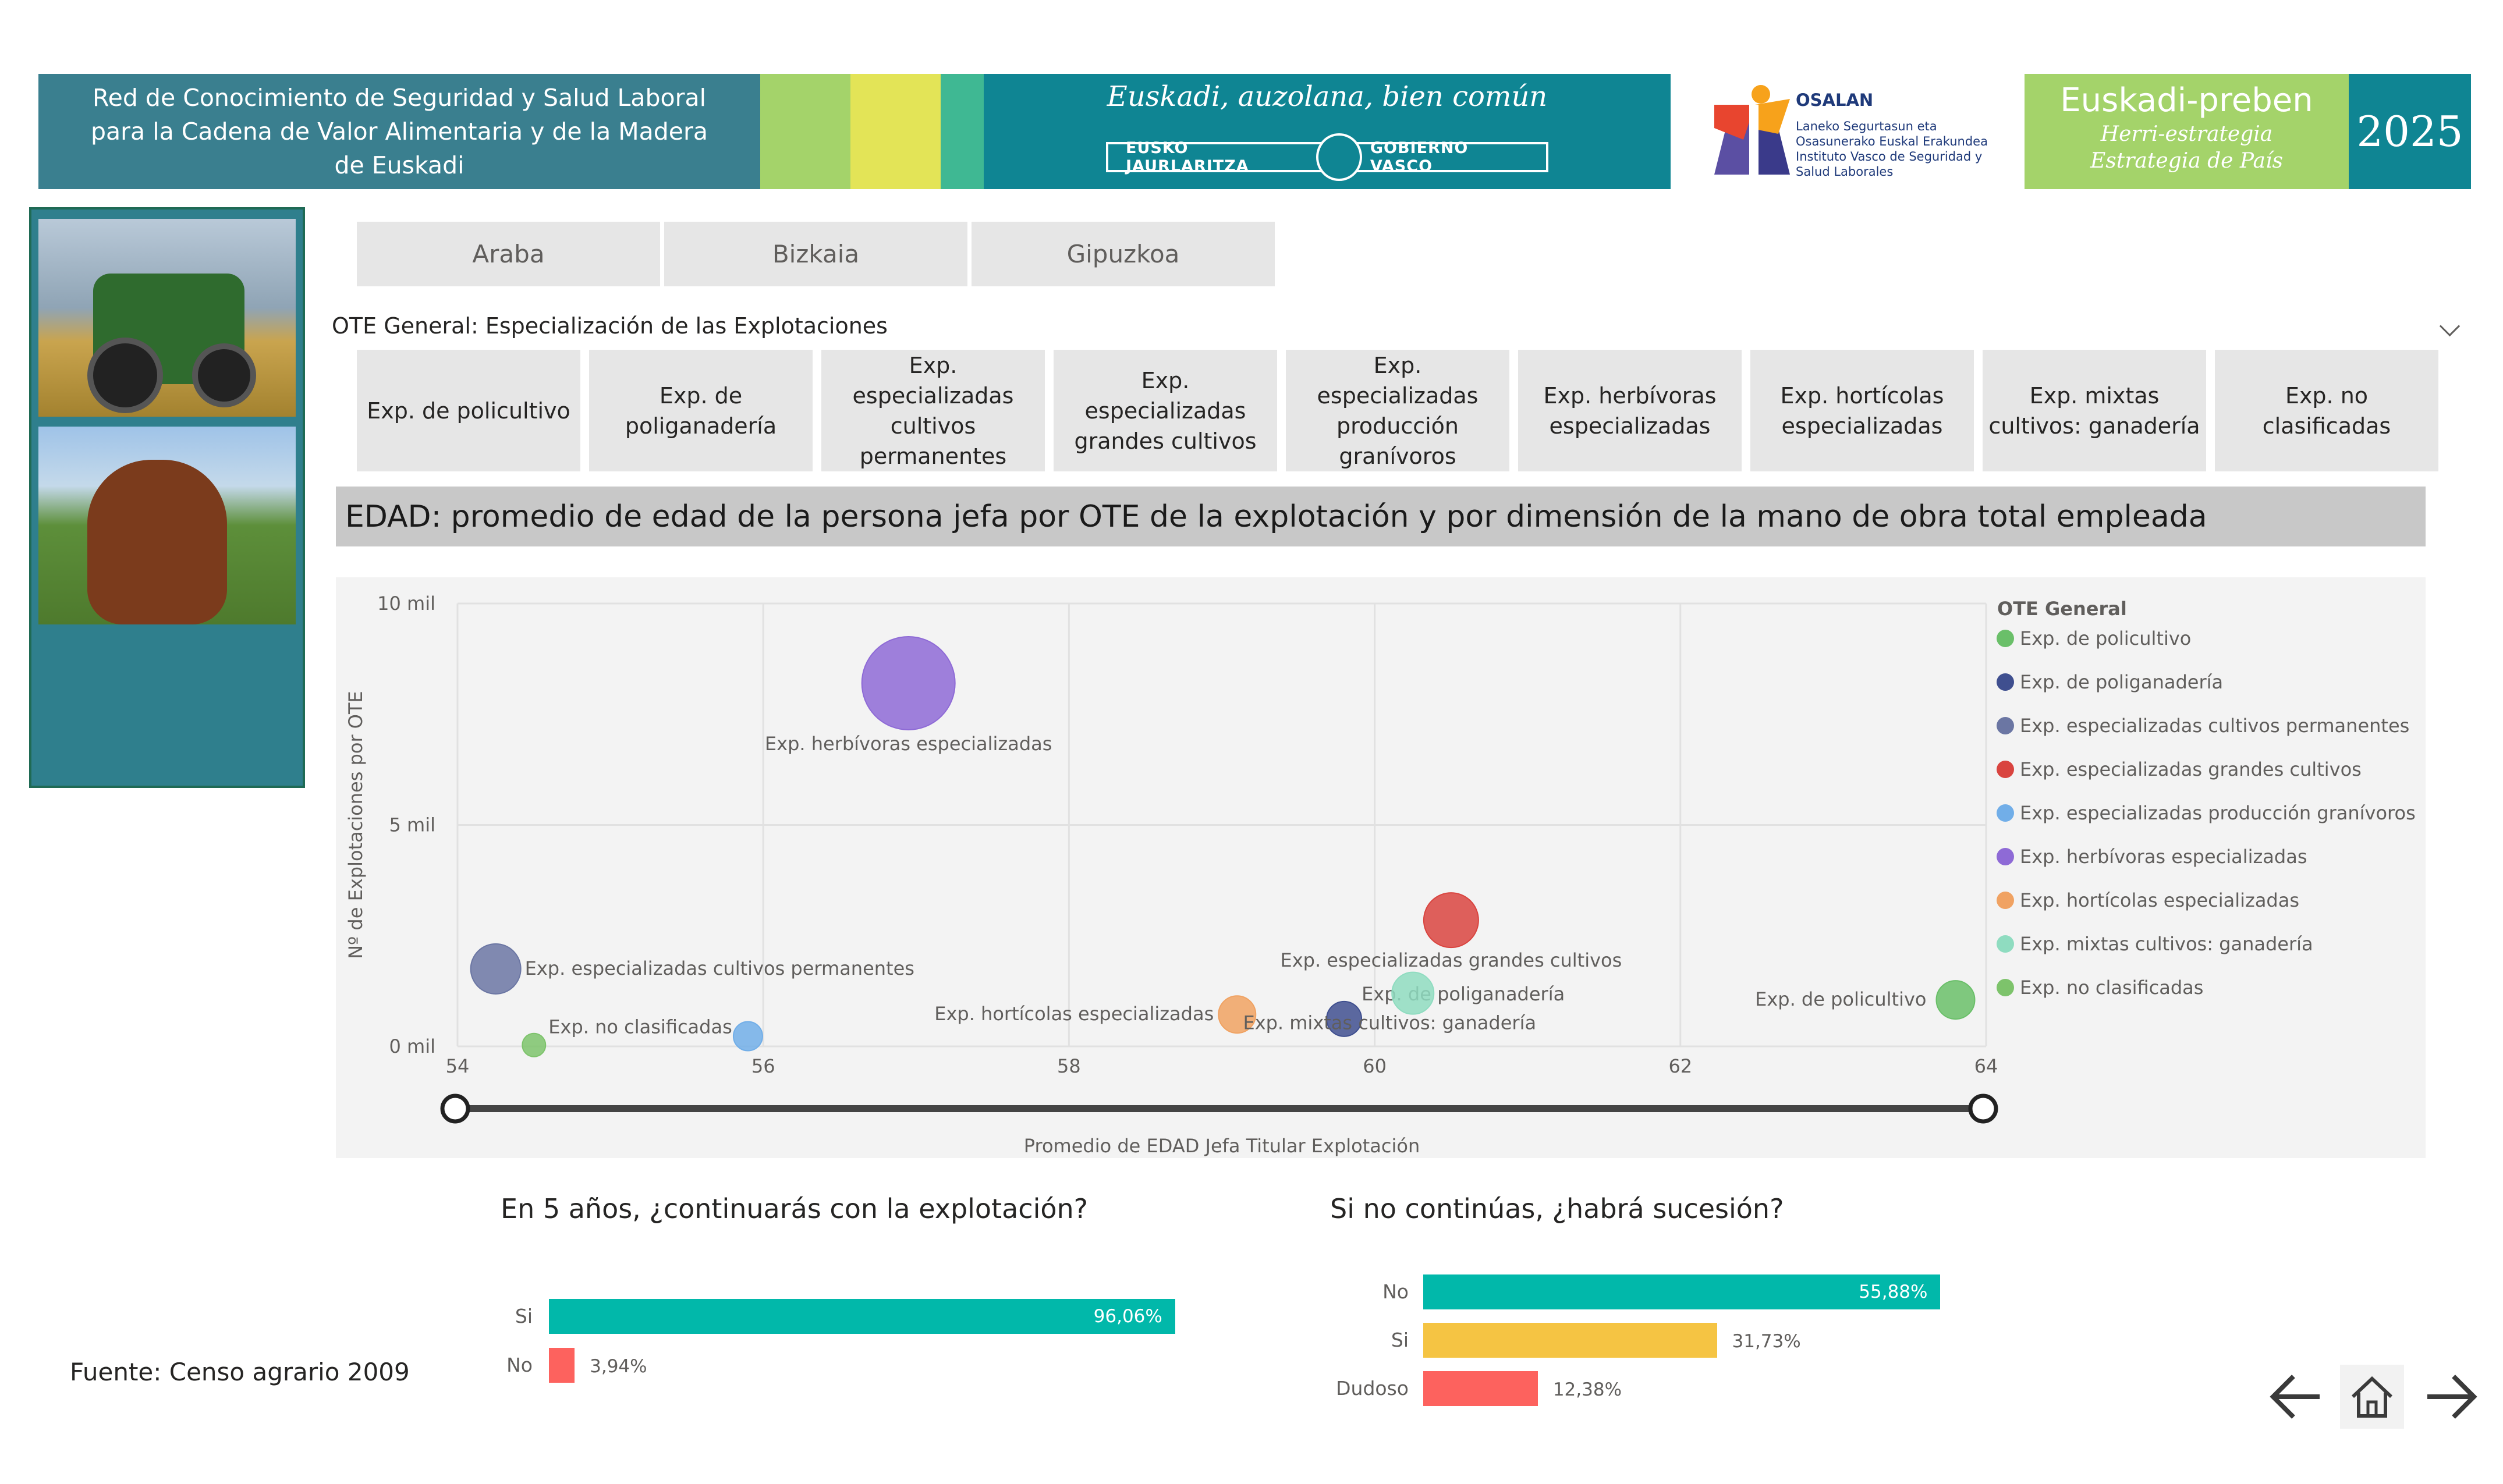  Describe the element at coordinates (1395, 1291) in the screenshot. I see `bar-category-label: No` at that location.